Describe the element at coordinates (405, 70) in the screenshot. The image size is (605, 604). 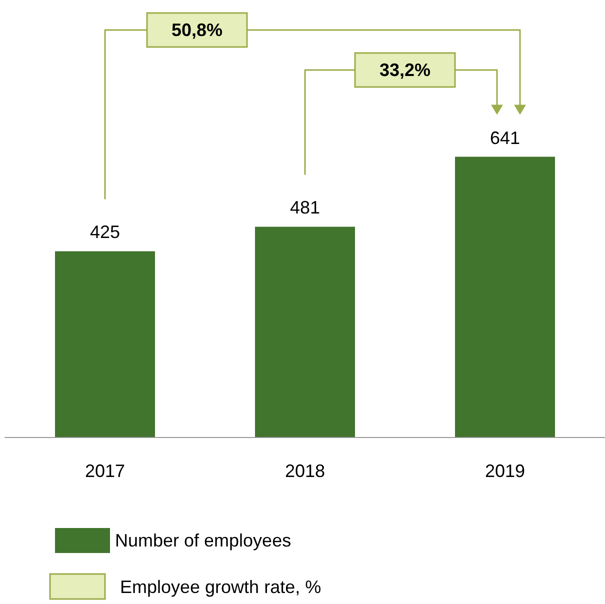
I see `text: 33,2%` at that location.